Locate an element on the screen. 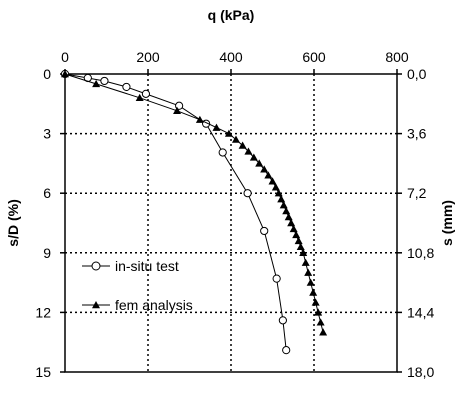  y-right-tick-label: 10,8 is located at coordinates (420, 253).